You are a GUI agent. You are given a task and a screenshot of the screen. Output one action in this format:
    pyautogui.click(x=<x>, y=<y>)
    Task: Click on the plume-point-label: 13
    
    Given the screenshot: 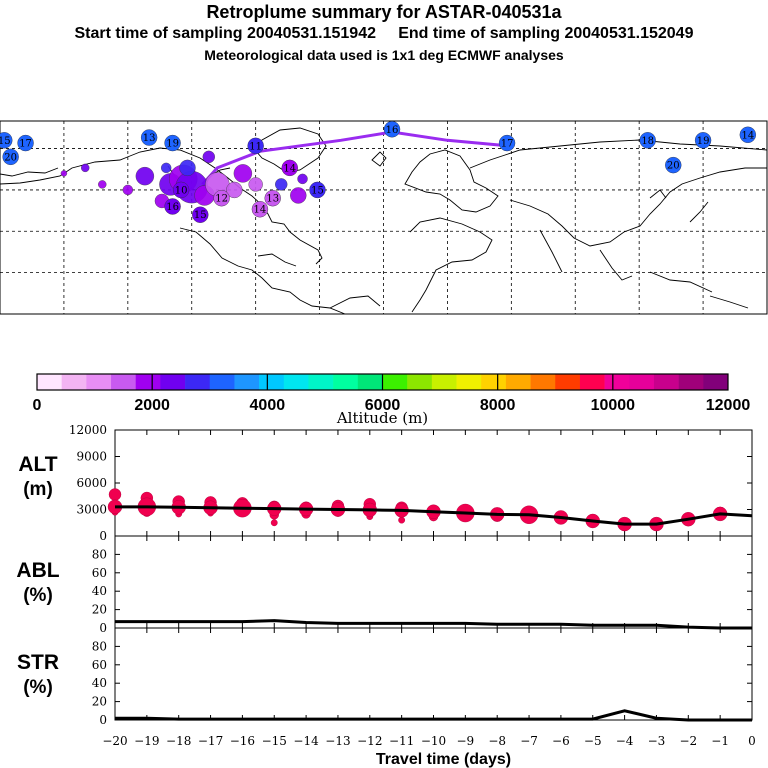 What is the action you would take?
    pyautogui.click(x=272, y=199)
    